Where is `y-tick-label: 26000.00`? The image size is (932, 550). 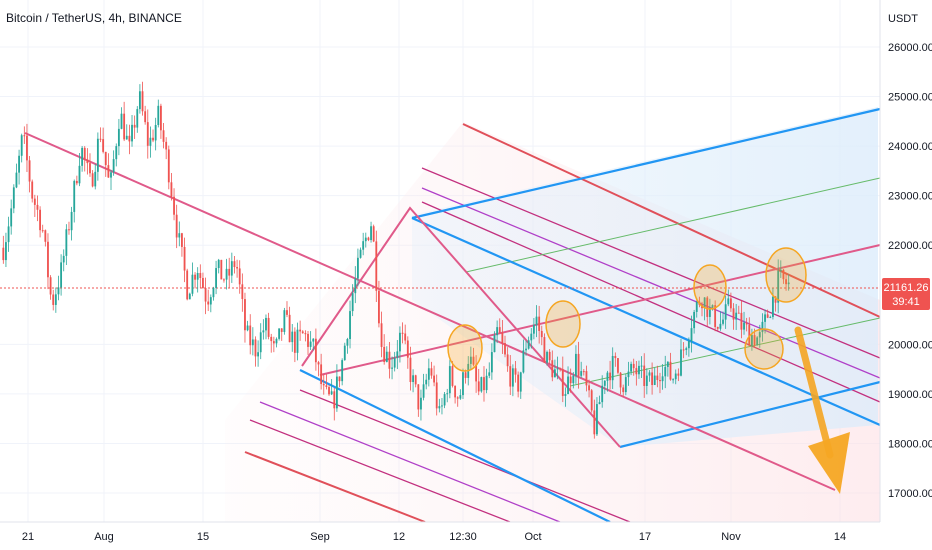
y-tick-label: 26000.00 is located at coordinates (910, 48).